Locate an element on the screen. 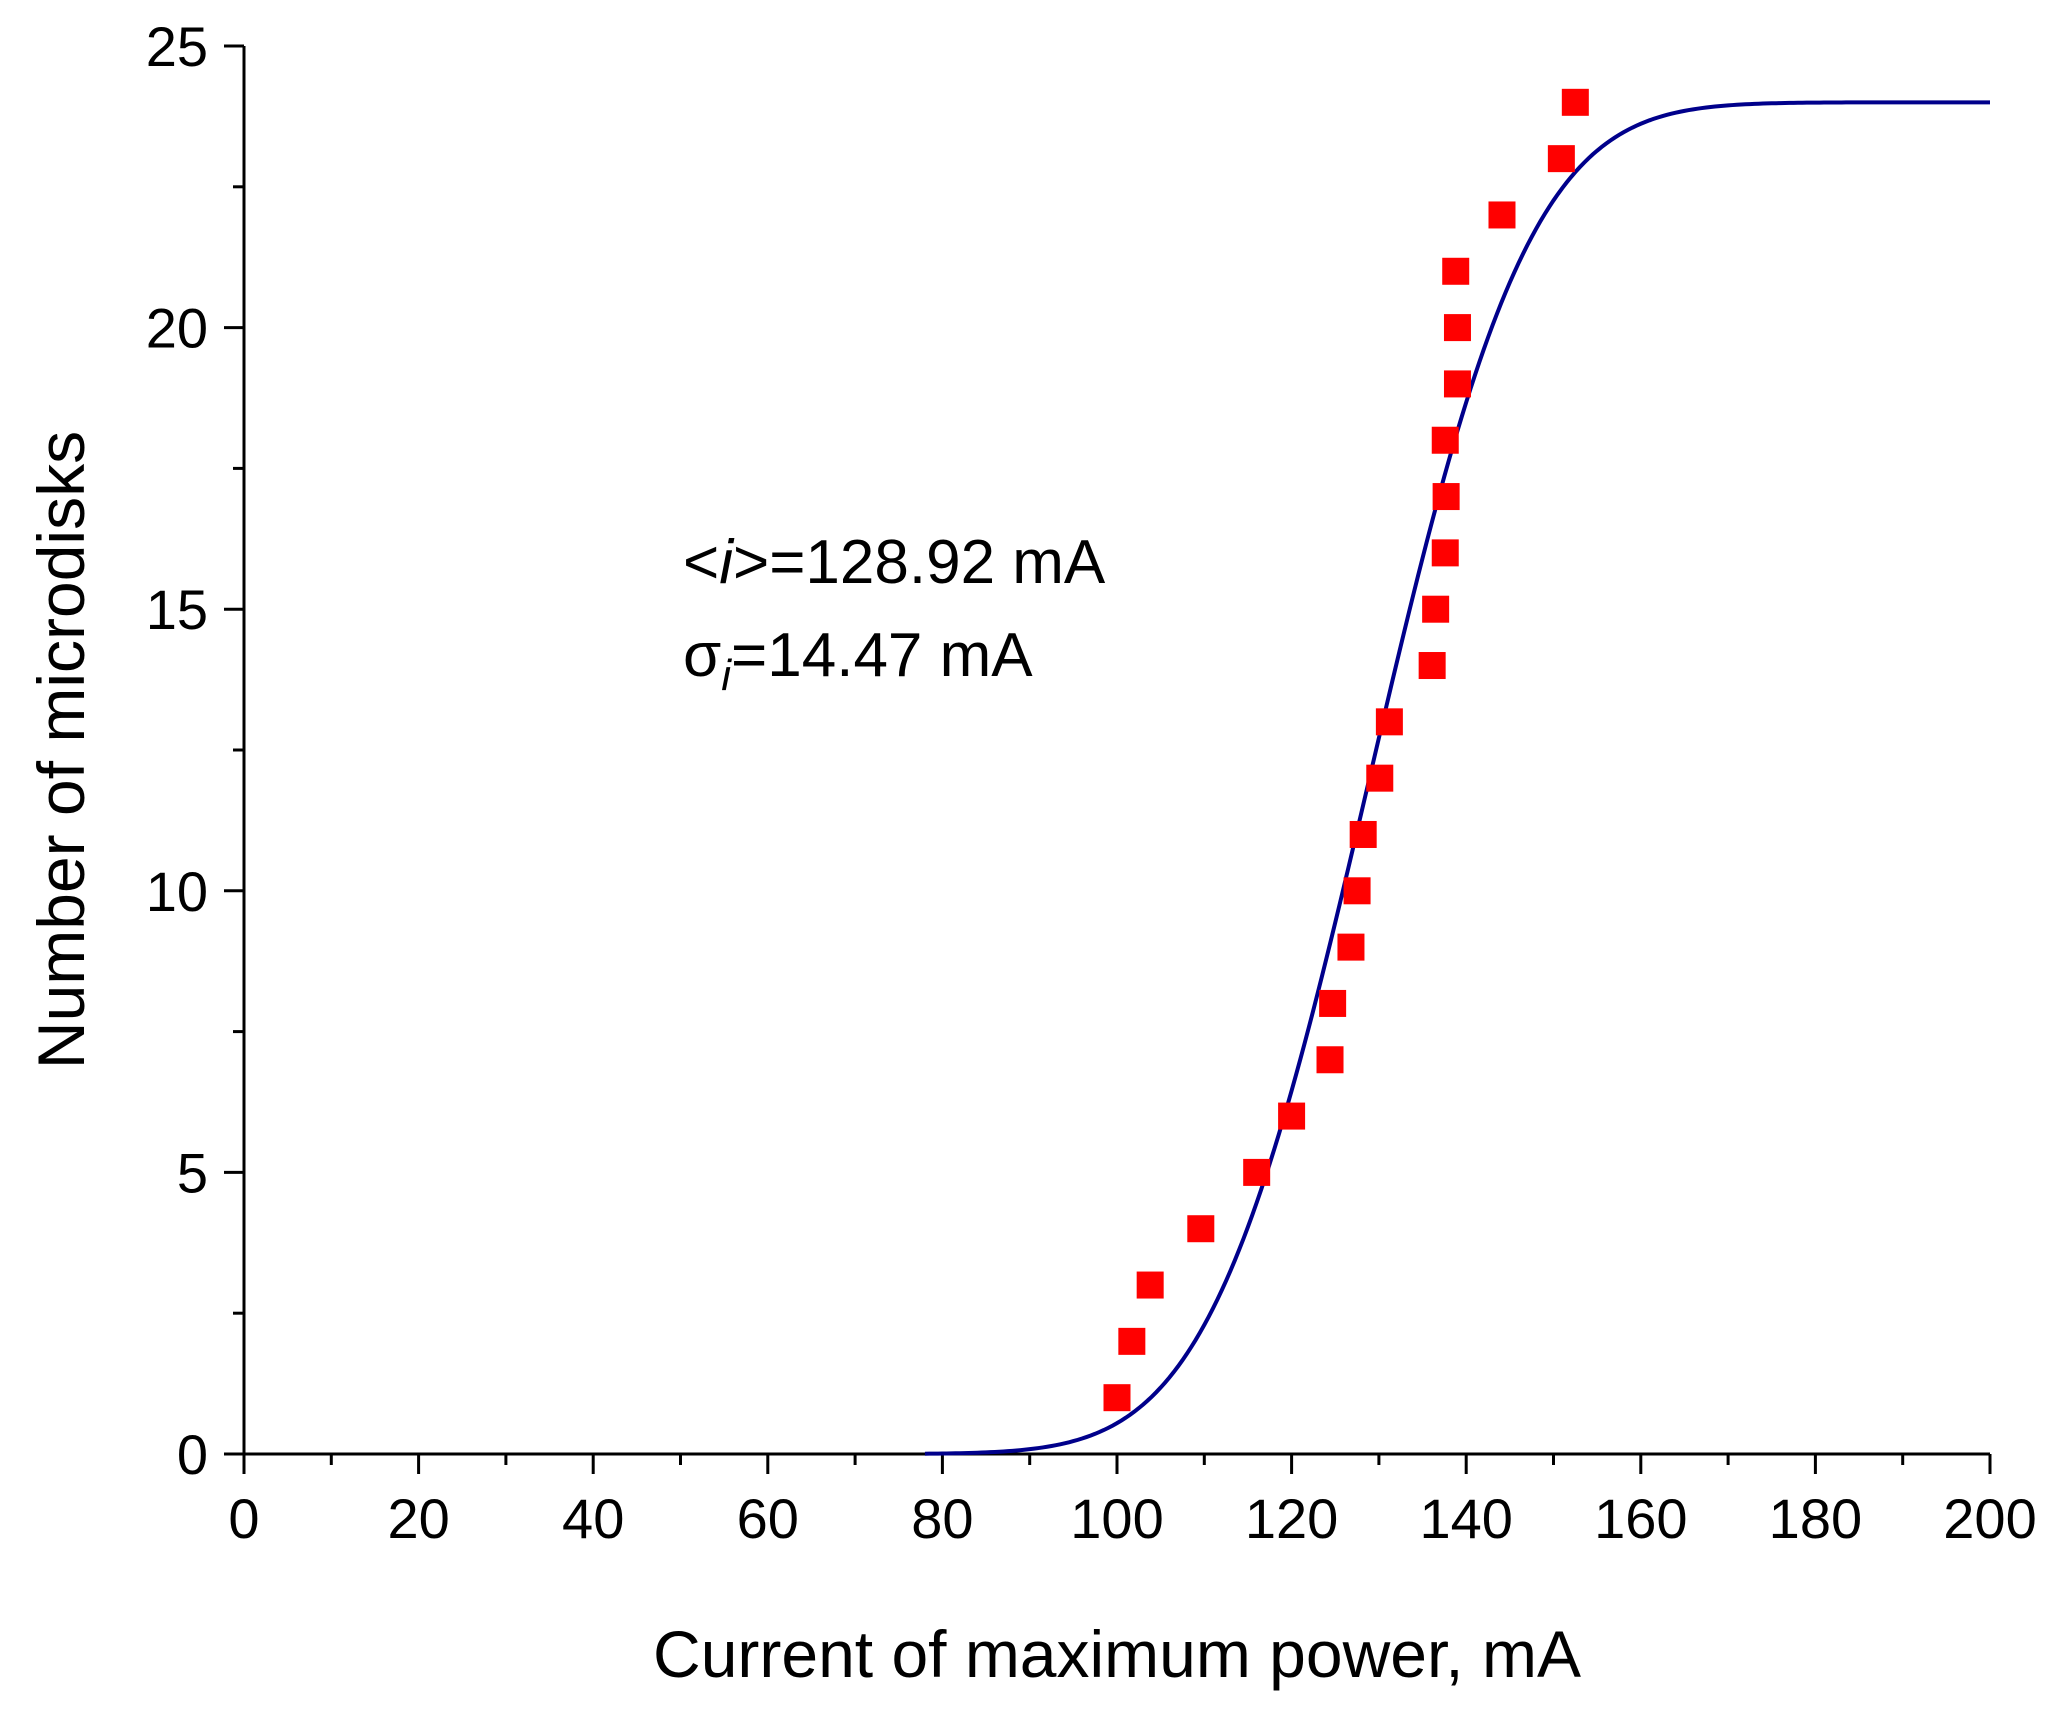 Image resolution: width=2049 pixels, height=1719 pixels. x-tick-label: 20 is located at coordinates (418, 1518).